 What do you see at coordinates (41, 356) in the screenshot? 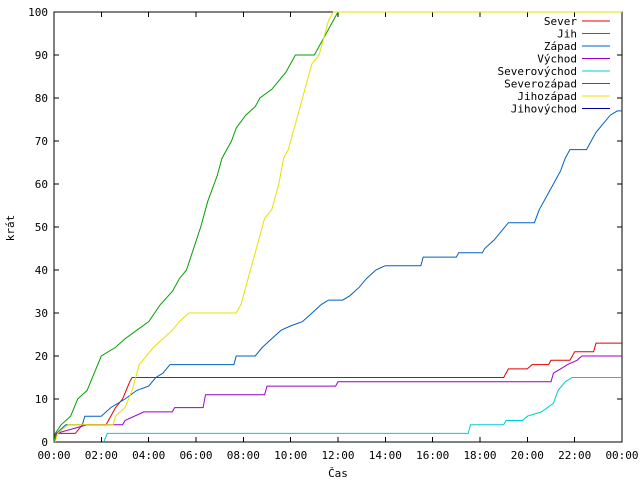
I see `y-tick-label: 20` at bounding box center [41, 356].